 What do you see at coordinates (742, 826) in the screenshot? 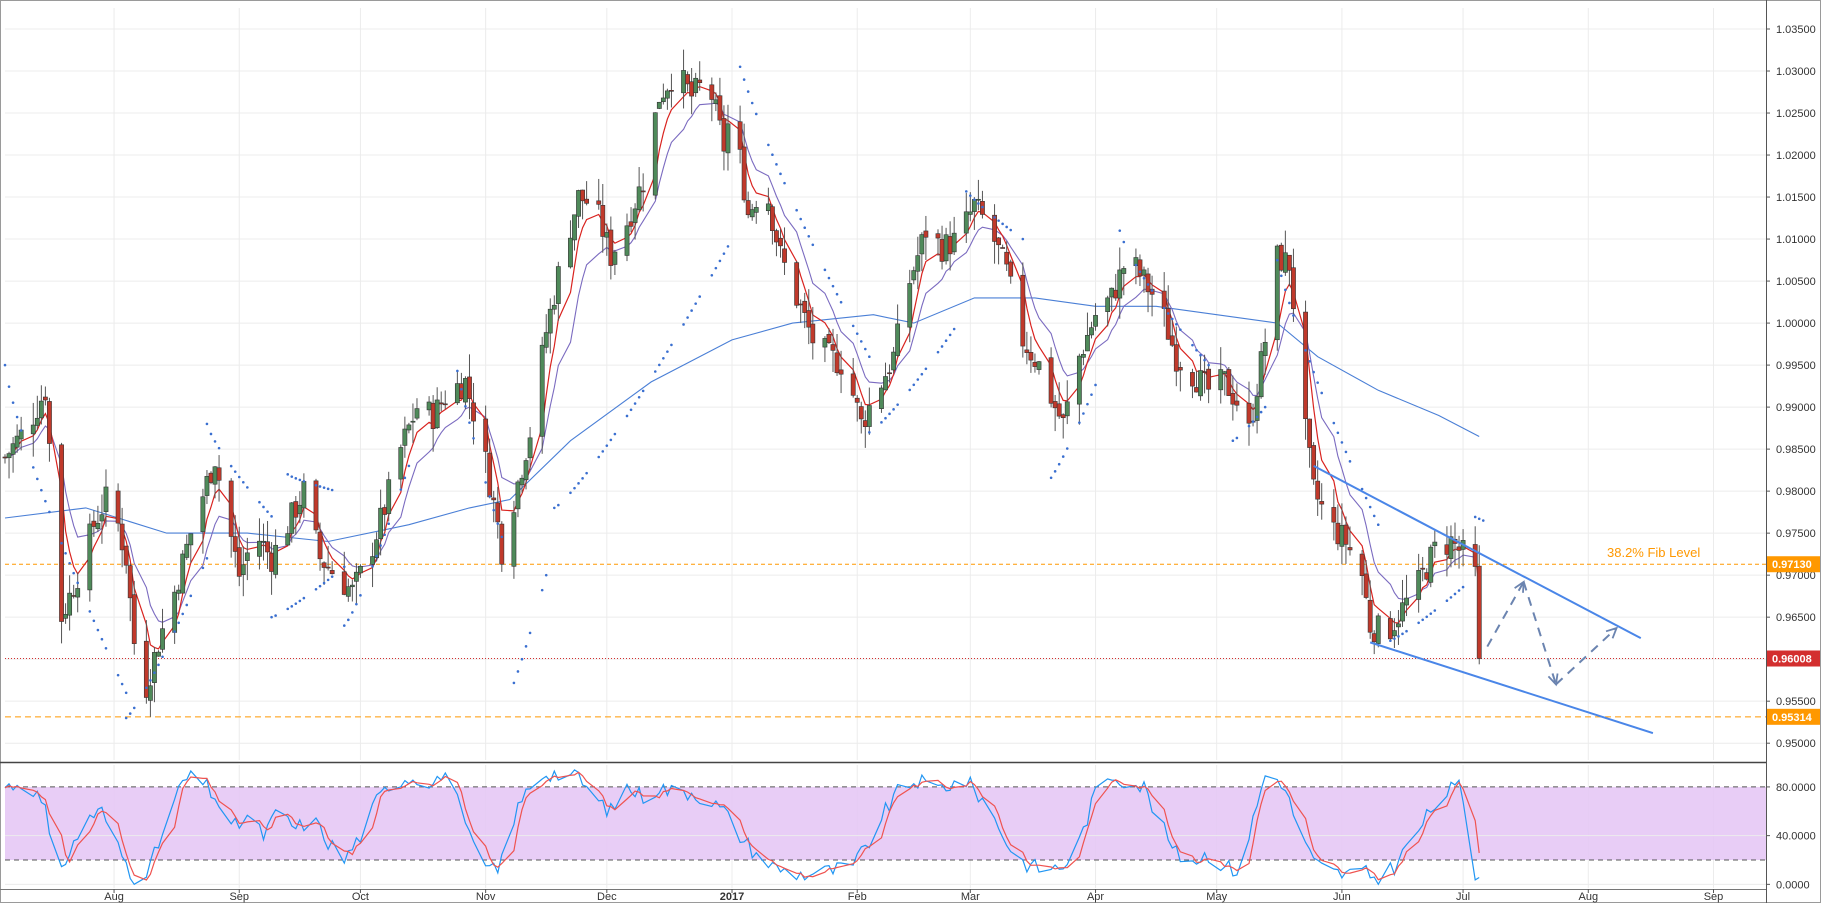
I see `stoch-d-line` at bounding box center [742, 826].